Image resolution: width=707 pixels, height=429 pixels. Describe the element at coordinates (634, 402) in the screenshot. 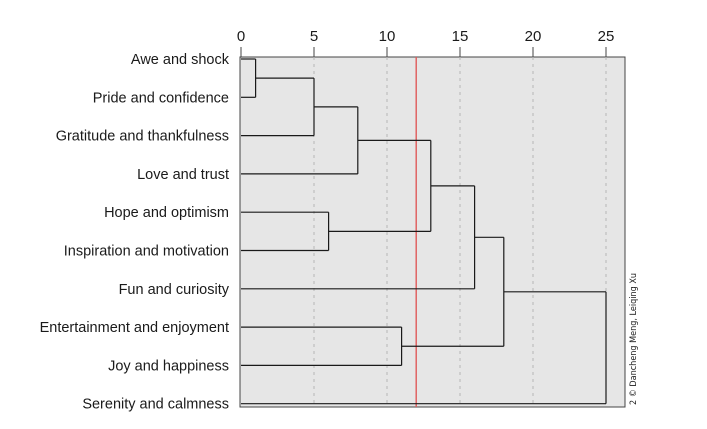

I see `credit-prefix: 2` at that location.